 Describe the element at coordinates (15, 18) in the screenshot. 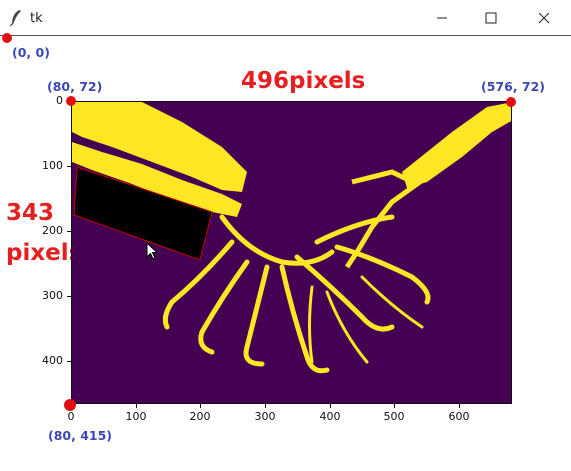

I see `feather-icon` at that location.